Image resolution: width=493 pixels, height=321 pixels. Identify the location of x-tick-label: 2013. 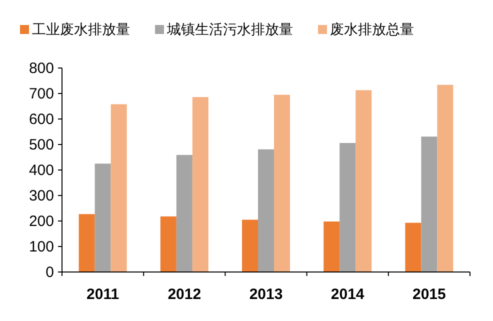
(266, 294).